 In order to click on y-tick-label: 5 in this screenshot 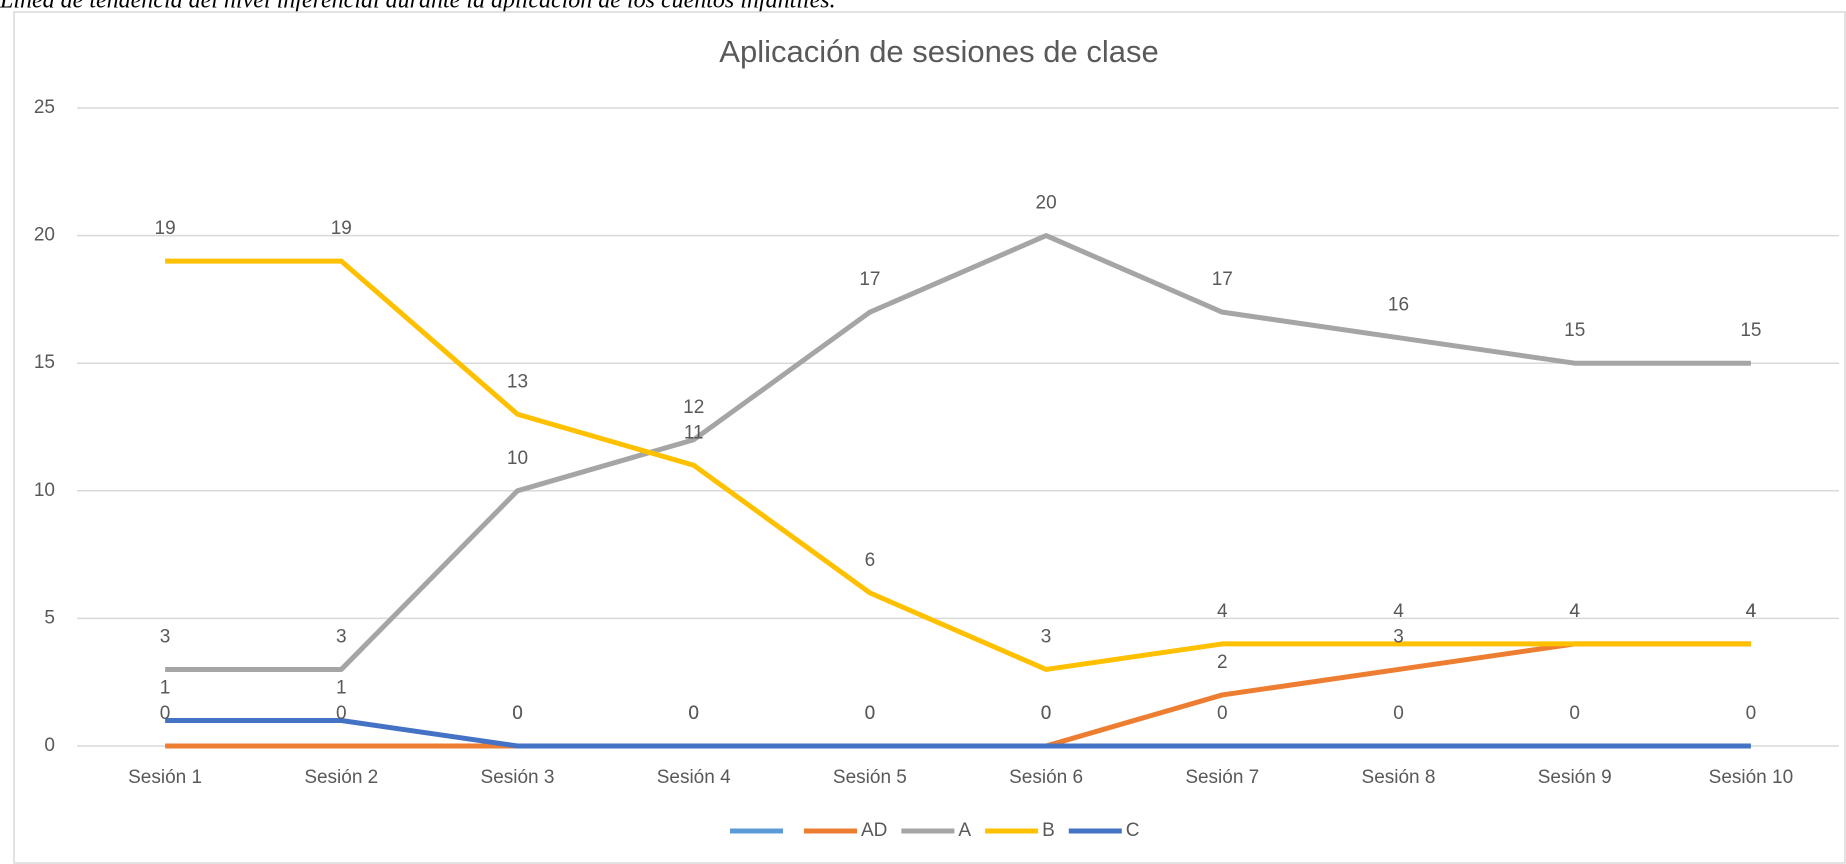, I will do `click(49, 617)`.